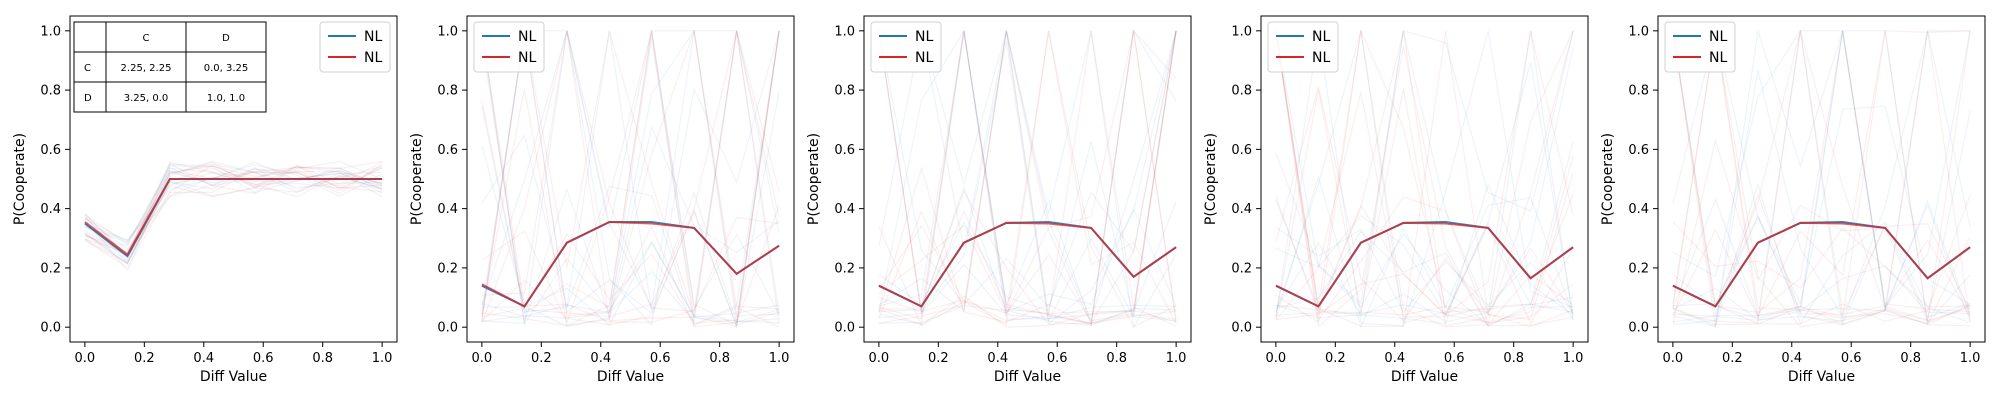 The image size is (2000, 400). What do you see at coordinates (146, 68) in the screenshot?
I see `payoff-table-text: 2.25, 2.25` at bounding box center [146, 68].